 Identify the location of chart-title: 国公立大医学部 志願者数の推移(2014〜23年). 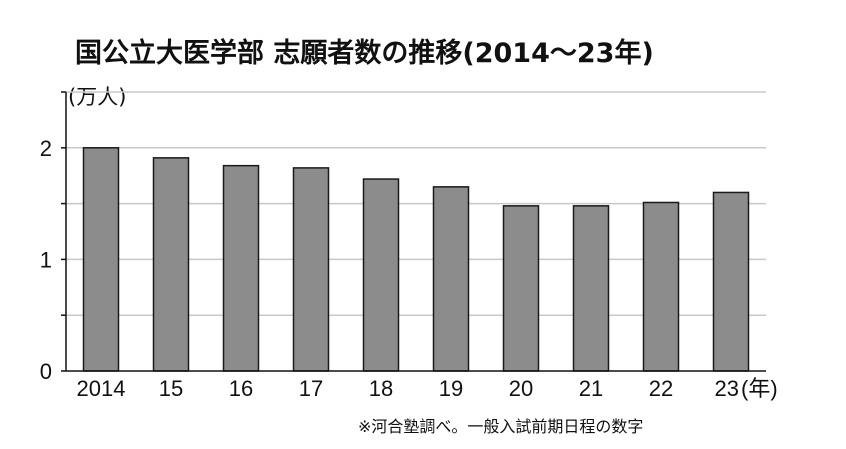
(364, 53).